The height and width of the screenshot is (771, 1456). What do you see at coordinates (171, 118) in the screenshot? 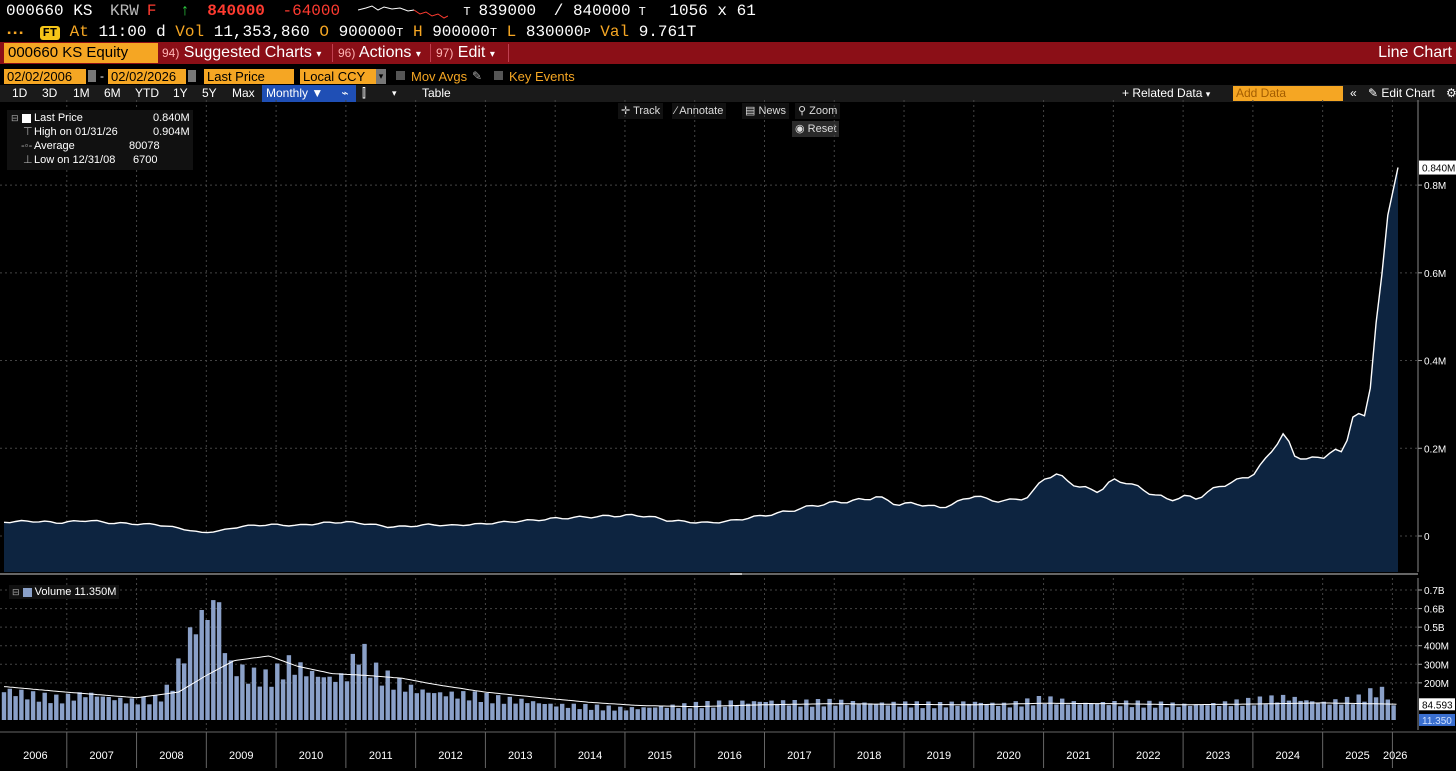
I see `legend-series-value: 0.840M` at bounding box center [171, 118].